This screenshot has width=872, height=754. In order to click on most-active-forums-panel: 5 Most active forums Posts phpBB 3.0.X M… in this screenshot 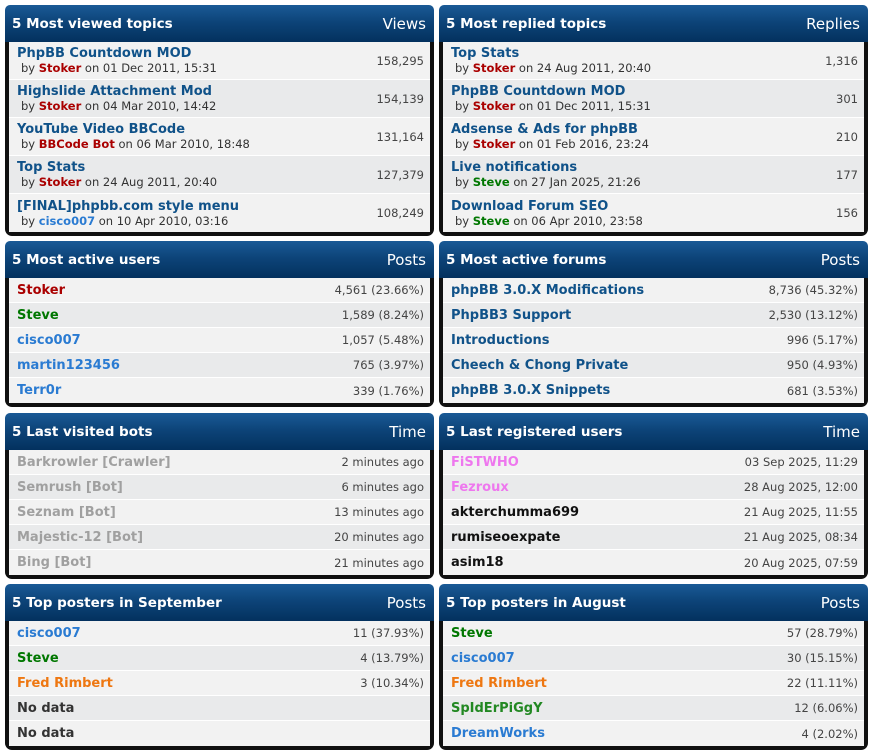, I will do `click(653, 324)`.